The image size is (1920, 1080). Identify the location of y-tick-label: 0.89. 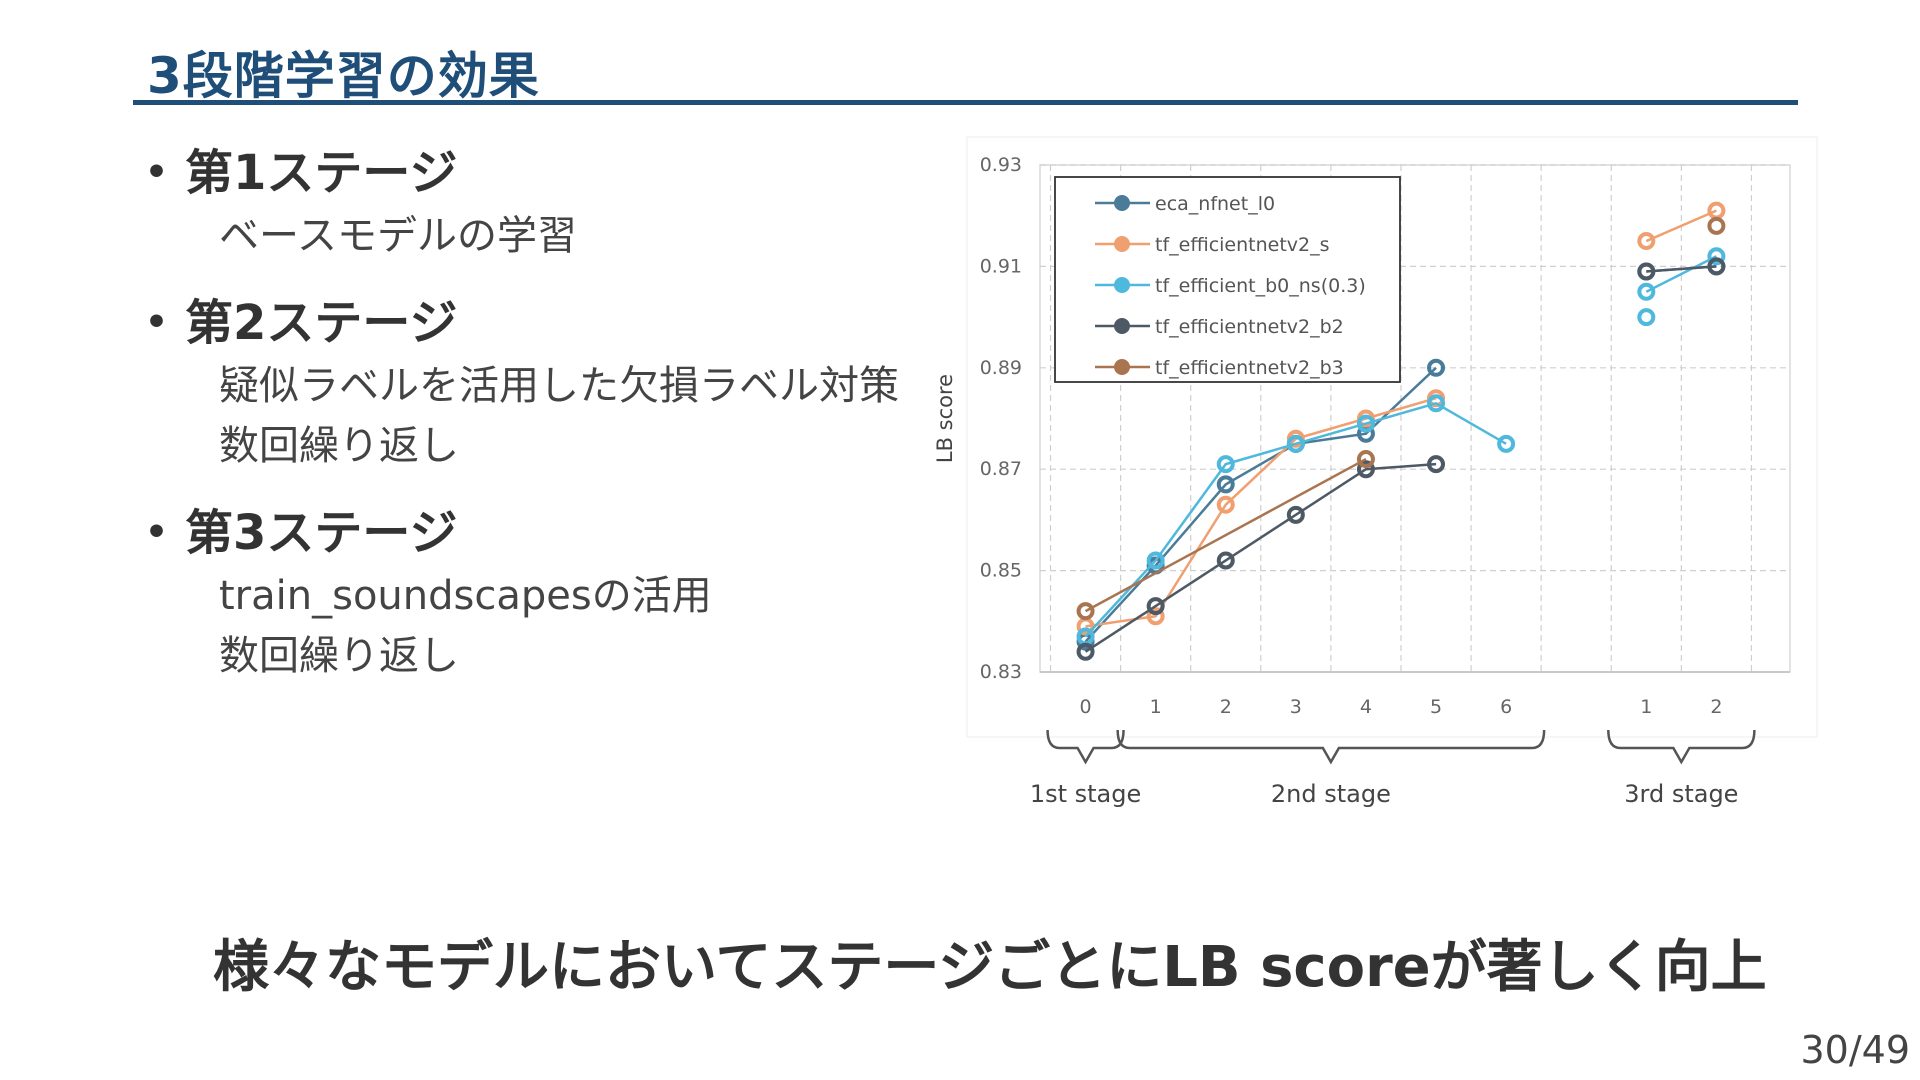
(1001, 368).